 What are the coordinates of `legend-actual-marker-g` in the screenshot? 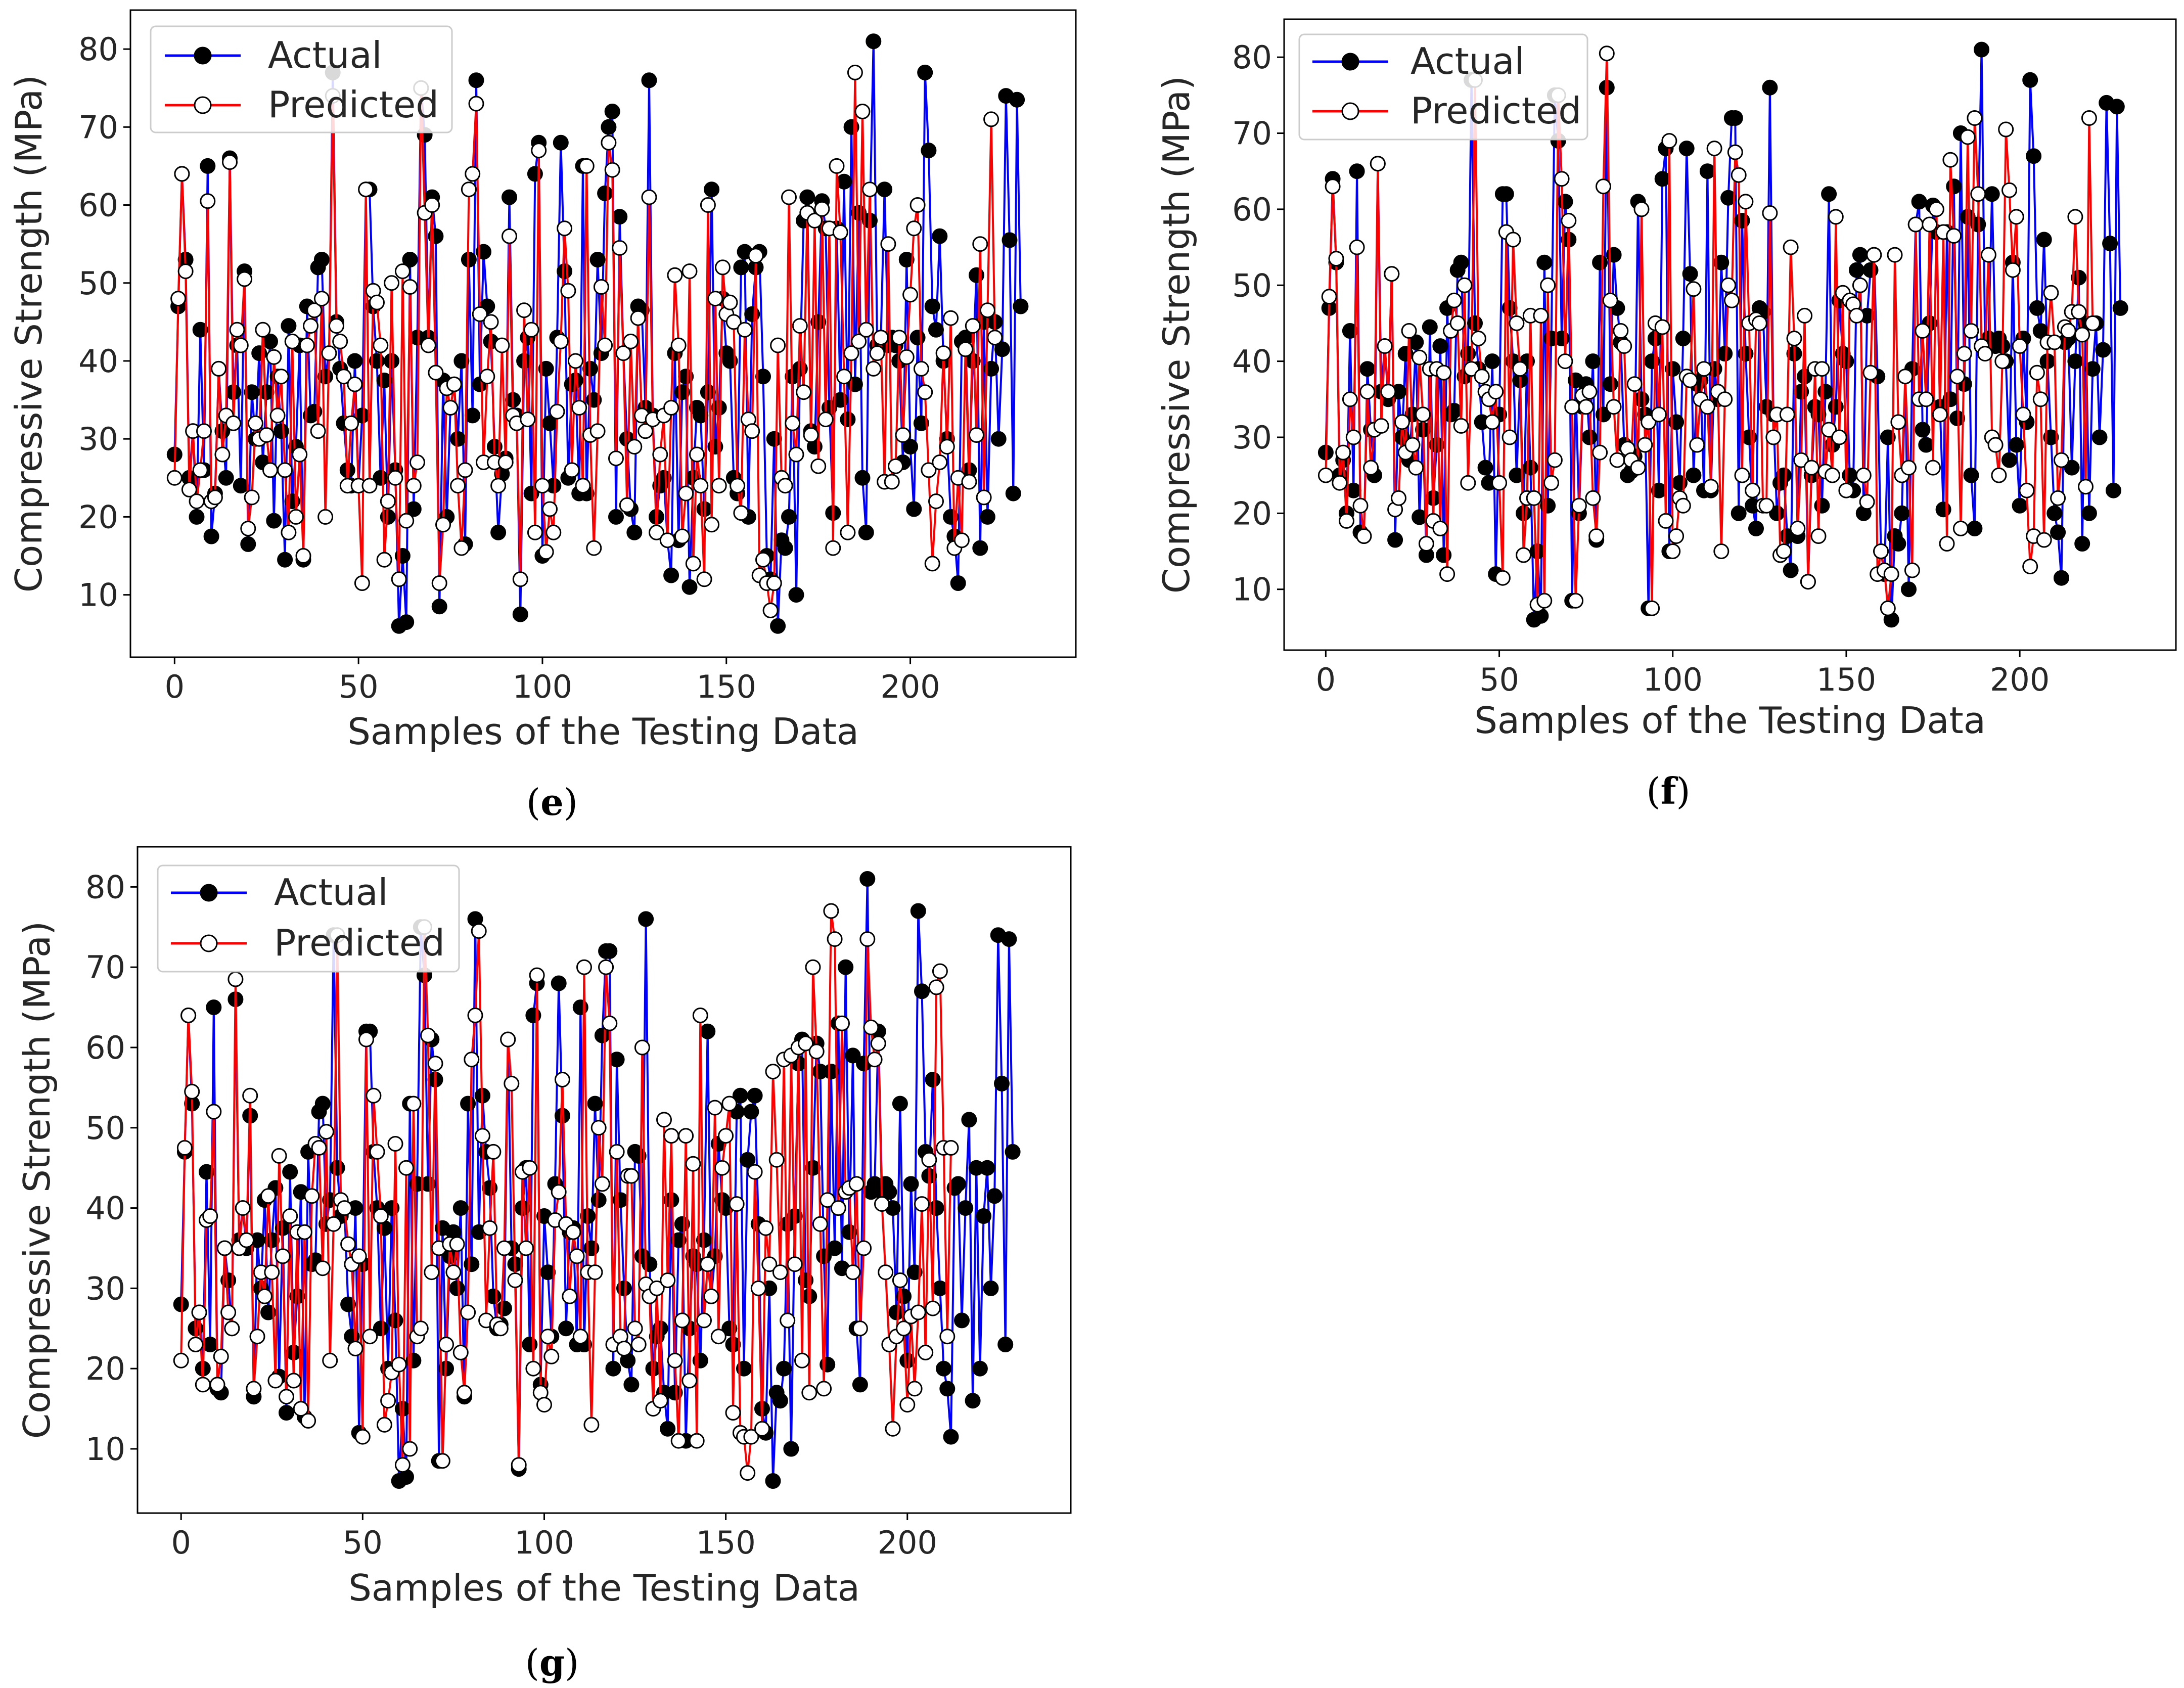 It's located at (209, 893).